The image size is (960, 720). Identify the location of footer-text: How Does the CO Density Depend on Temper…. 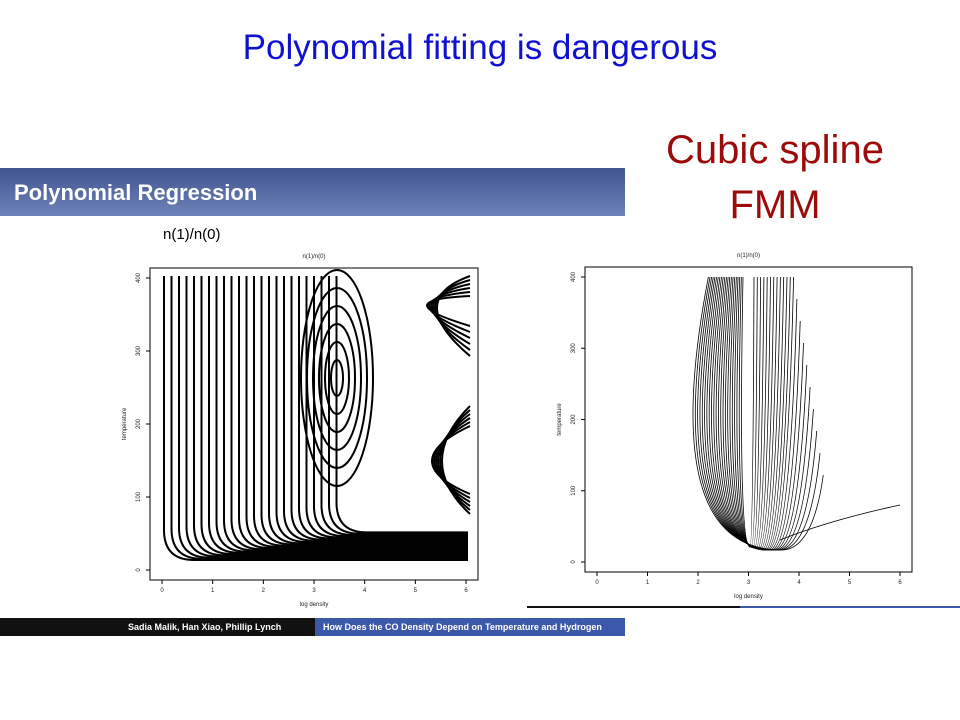
(462, 627).